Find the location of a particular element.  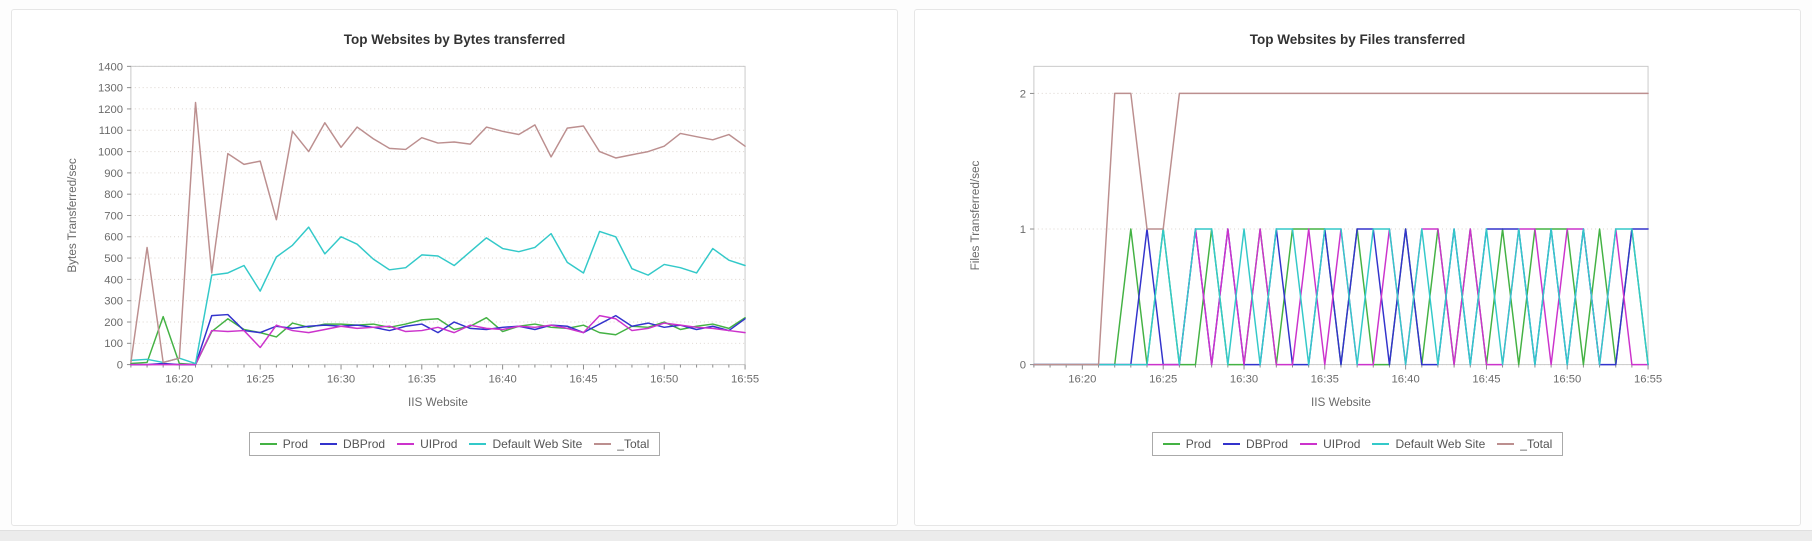

y-tick-label: 300 is located at coordinates (113, 302).